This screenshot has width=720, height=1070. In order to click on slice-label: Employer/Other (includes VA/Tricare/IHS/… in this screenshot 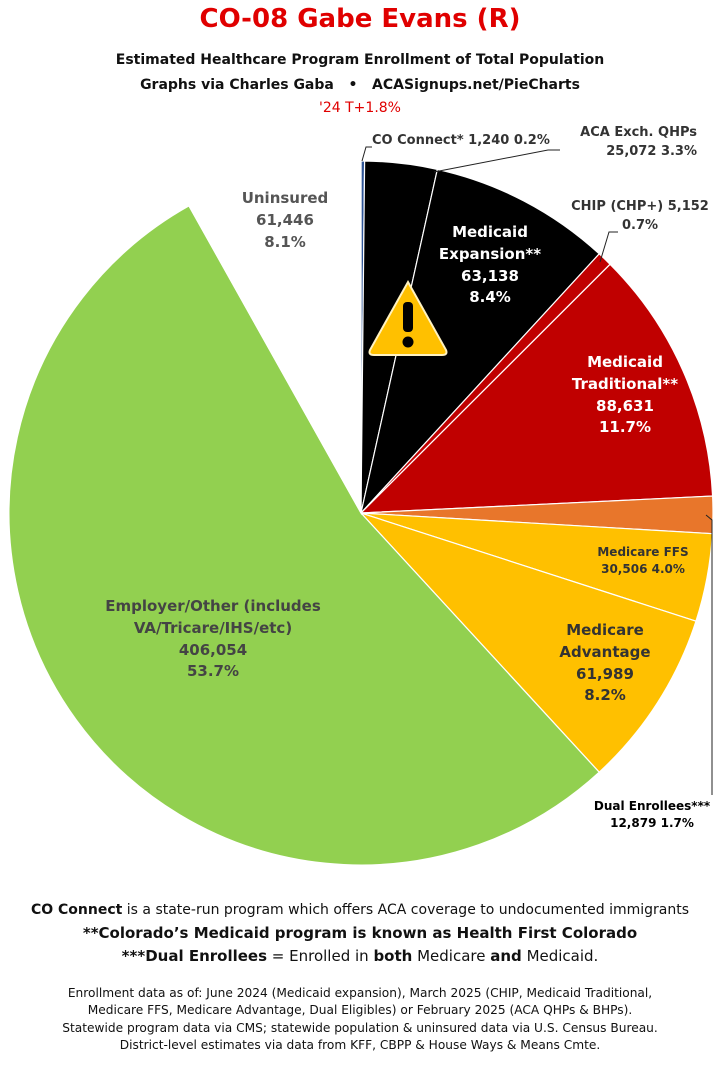, I will do `click(213, 639)`.